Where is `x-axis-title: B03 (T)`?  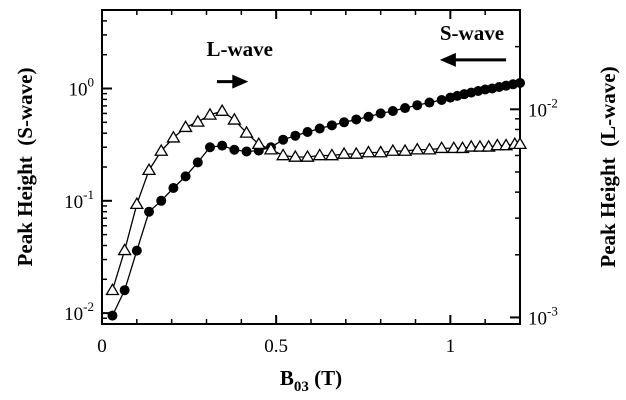 x-axis-title: B03 (T) is located at coordinates (311, 380).